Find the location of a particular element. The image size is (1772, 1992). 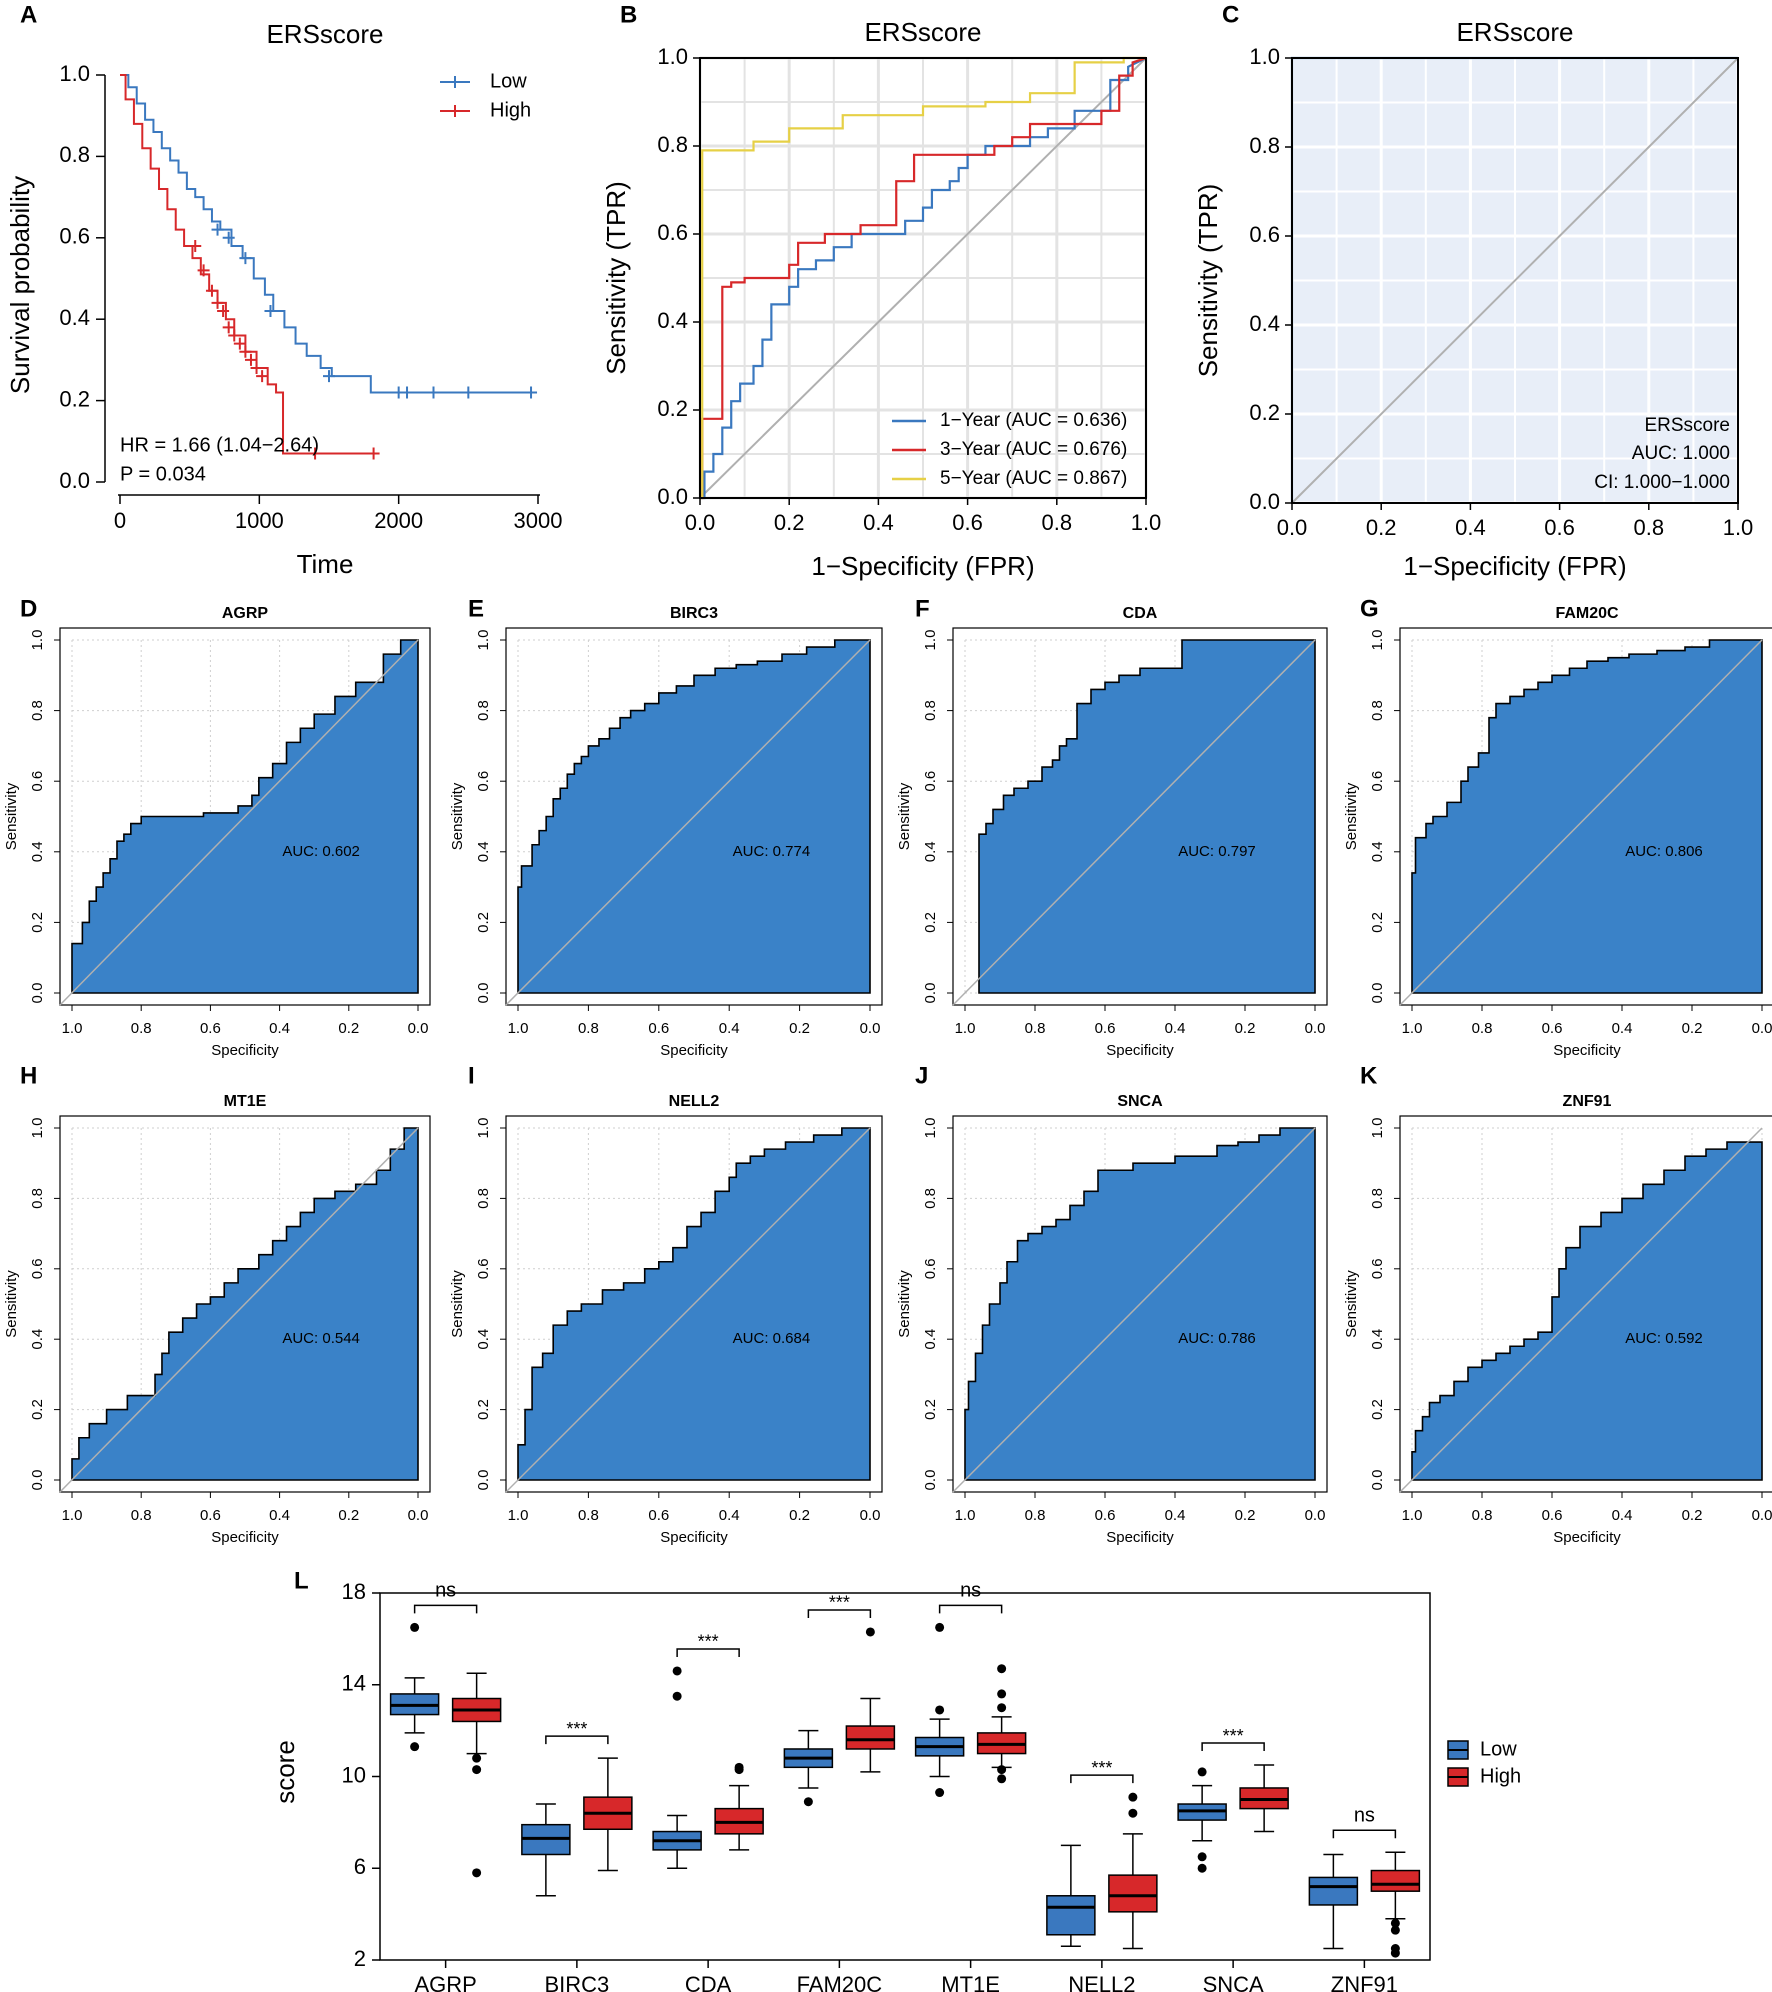

panel-label-K: K is located at coordinates (1369, 1075).